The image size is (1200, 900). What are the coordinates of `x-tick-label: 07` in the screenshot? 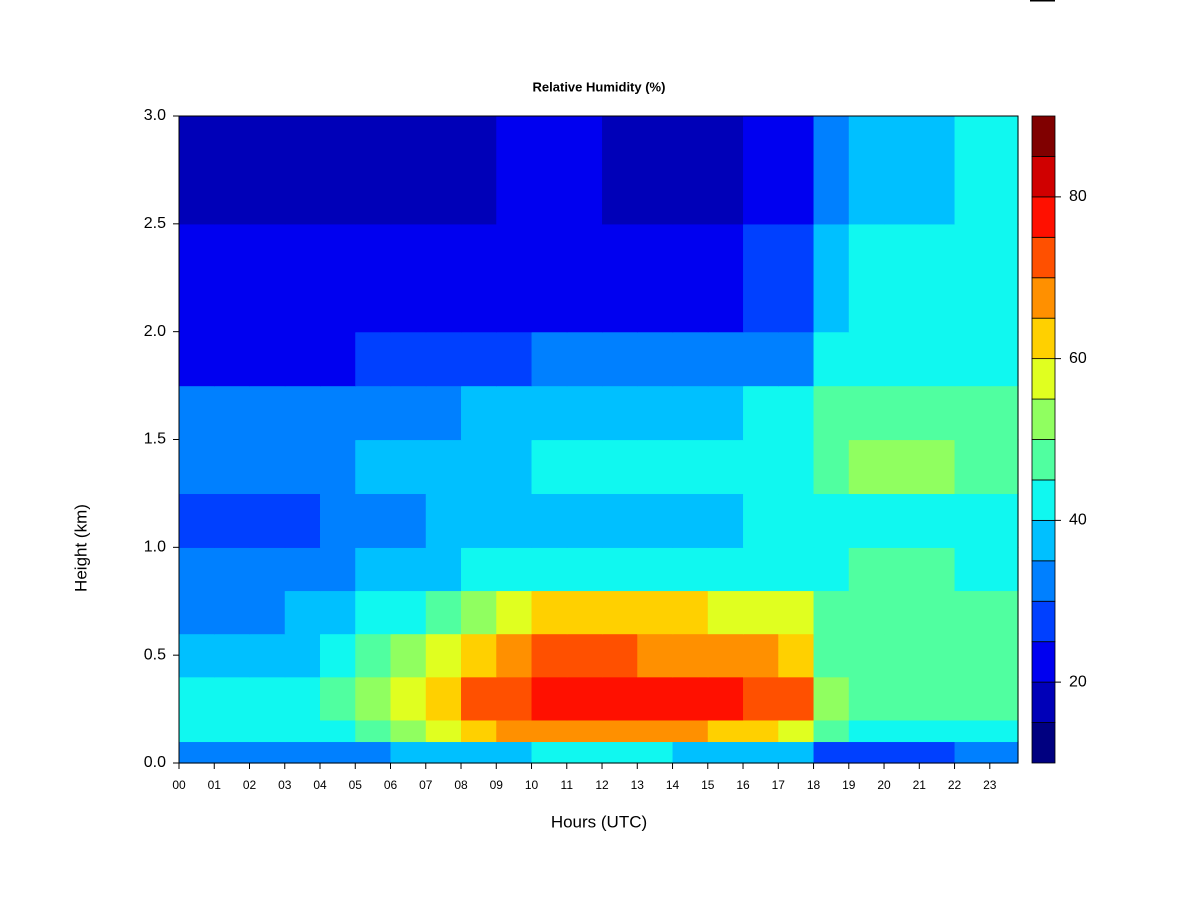 It's located at (426, 785).